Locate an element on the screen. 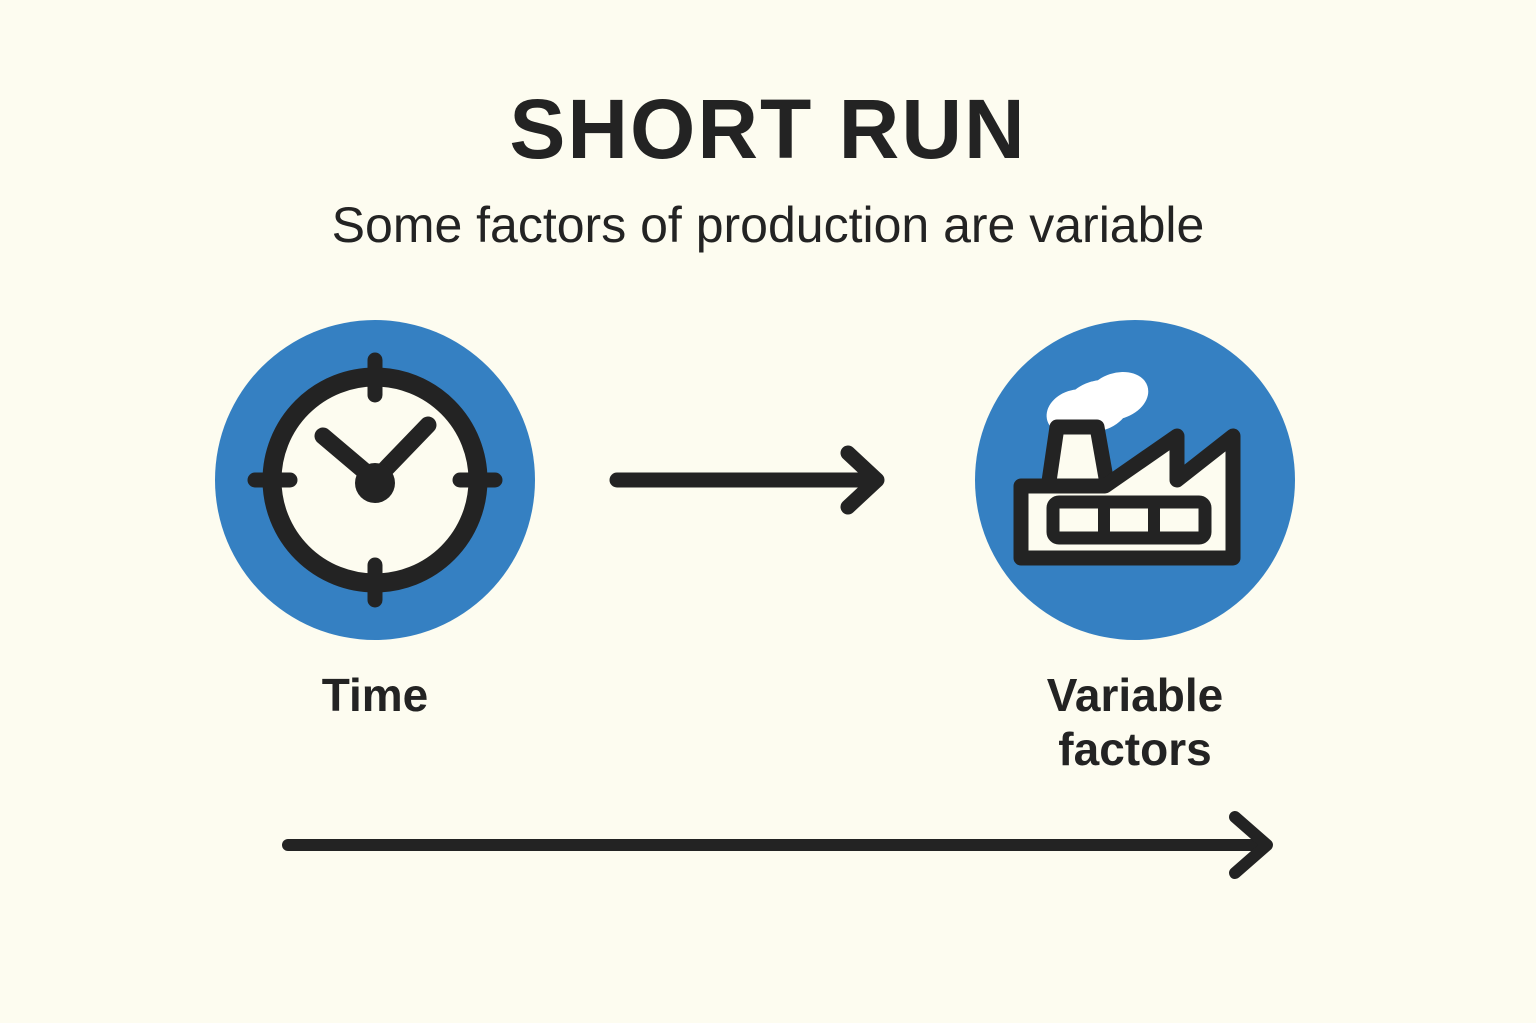 The height and width of the screenshot is (1023, 1536). timeline-arrow-icon is located at coordinates (777, 845).